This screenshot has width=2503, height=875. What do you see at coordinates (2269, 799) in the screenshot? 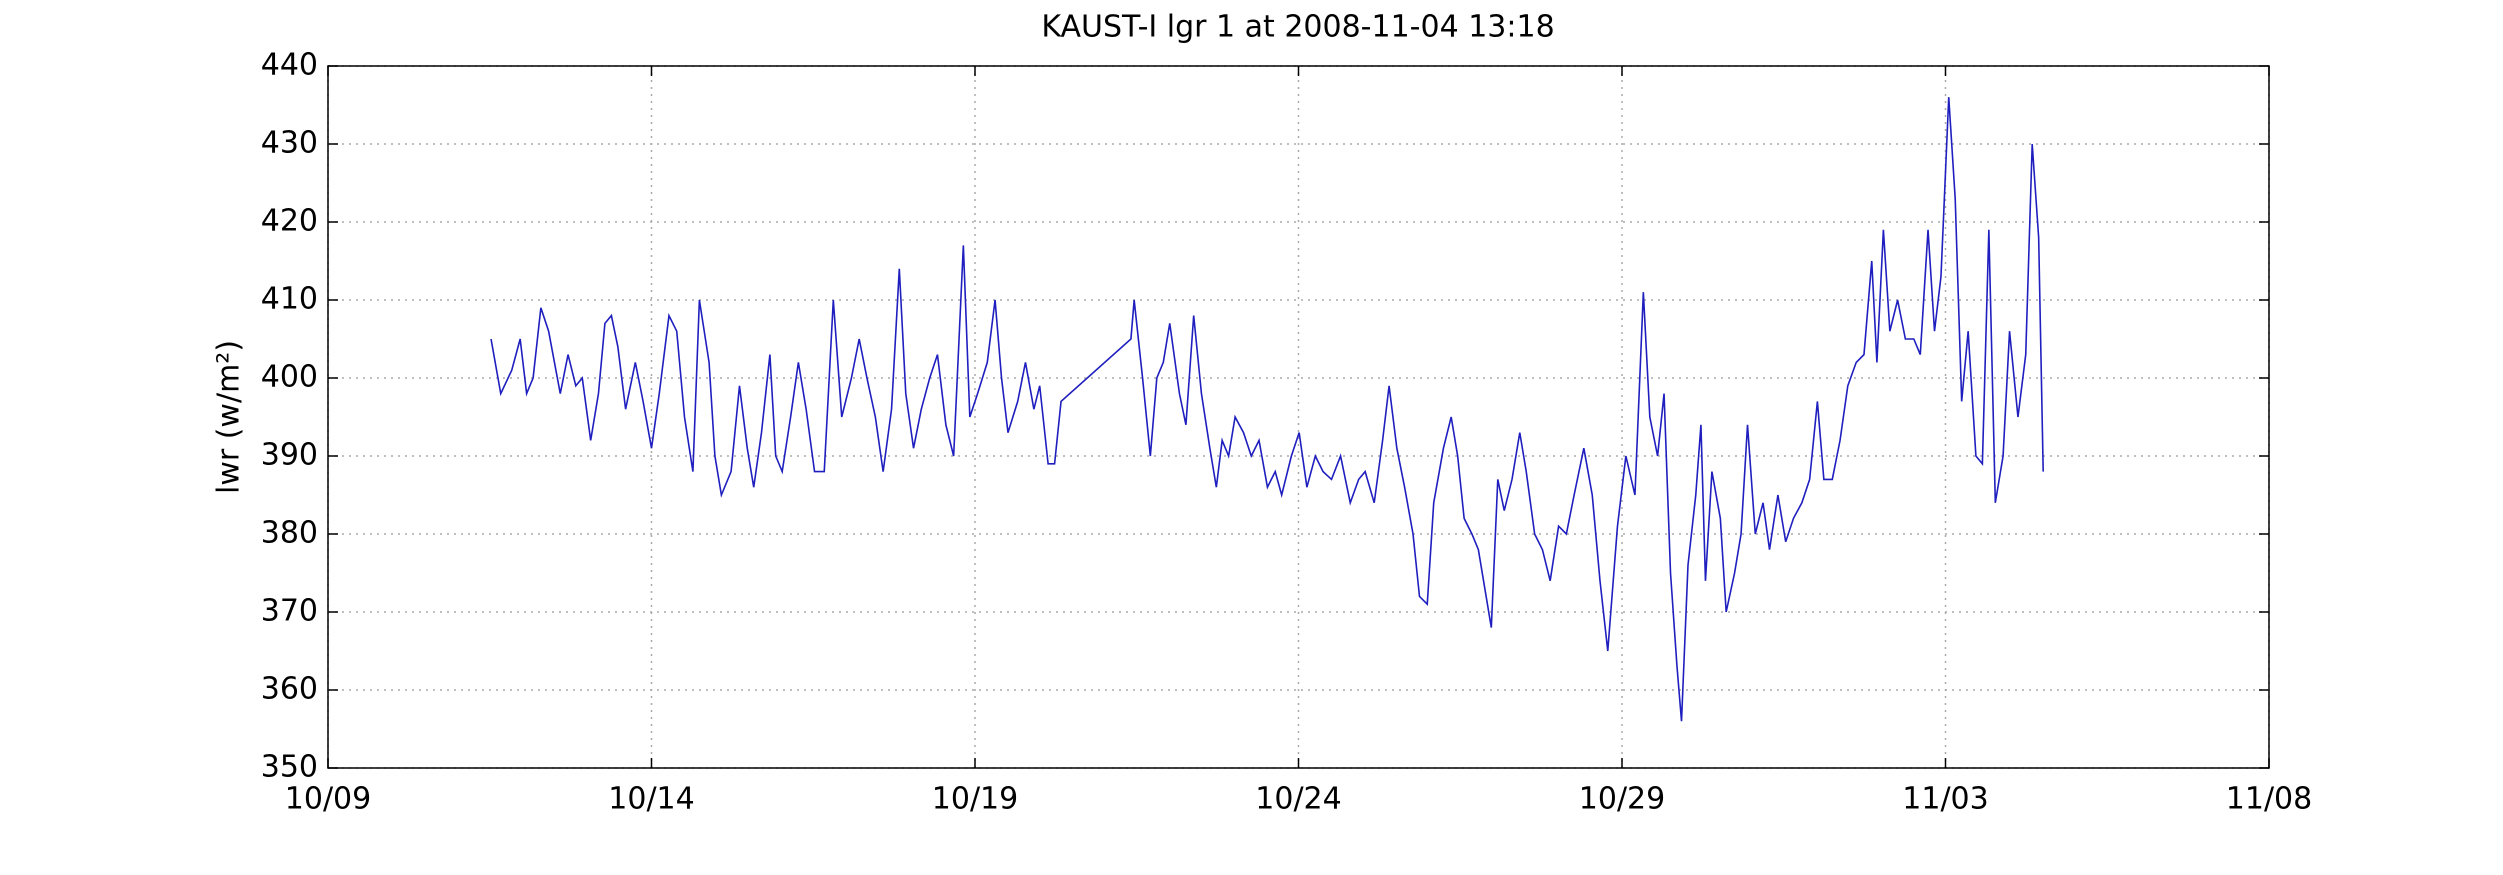
I see `x-tick-label: 11/08` at bounding box center [2269, 799].